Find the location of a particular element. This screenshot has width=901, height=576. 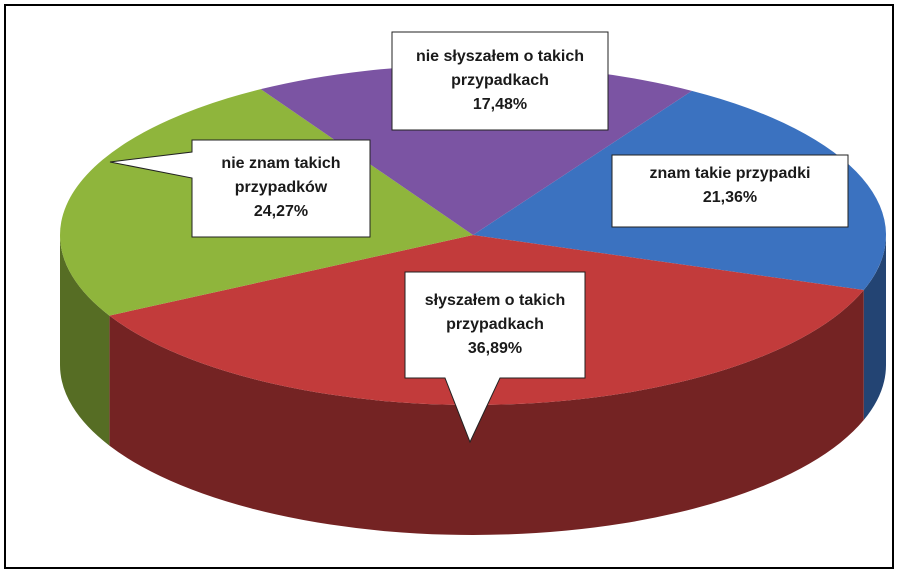

slice-label: nie znam takich przypadków 24,27% is located at coordinates (281, 188).